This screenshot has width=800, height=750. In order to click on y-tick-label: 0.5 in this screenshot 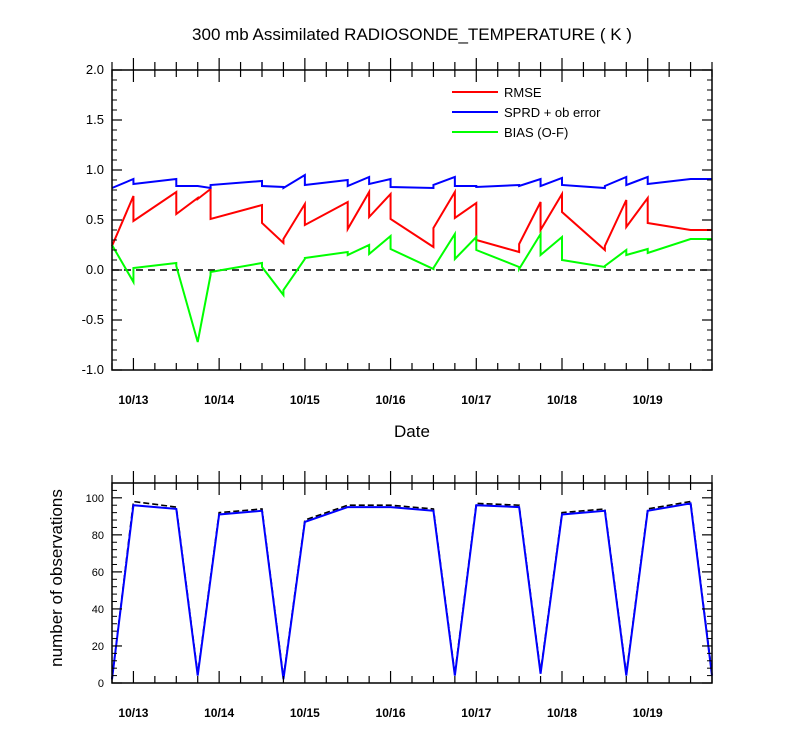, I will do `click(95, 219)`.